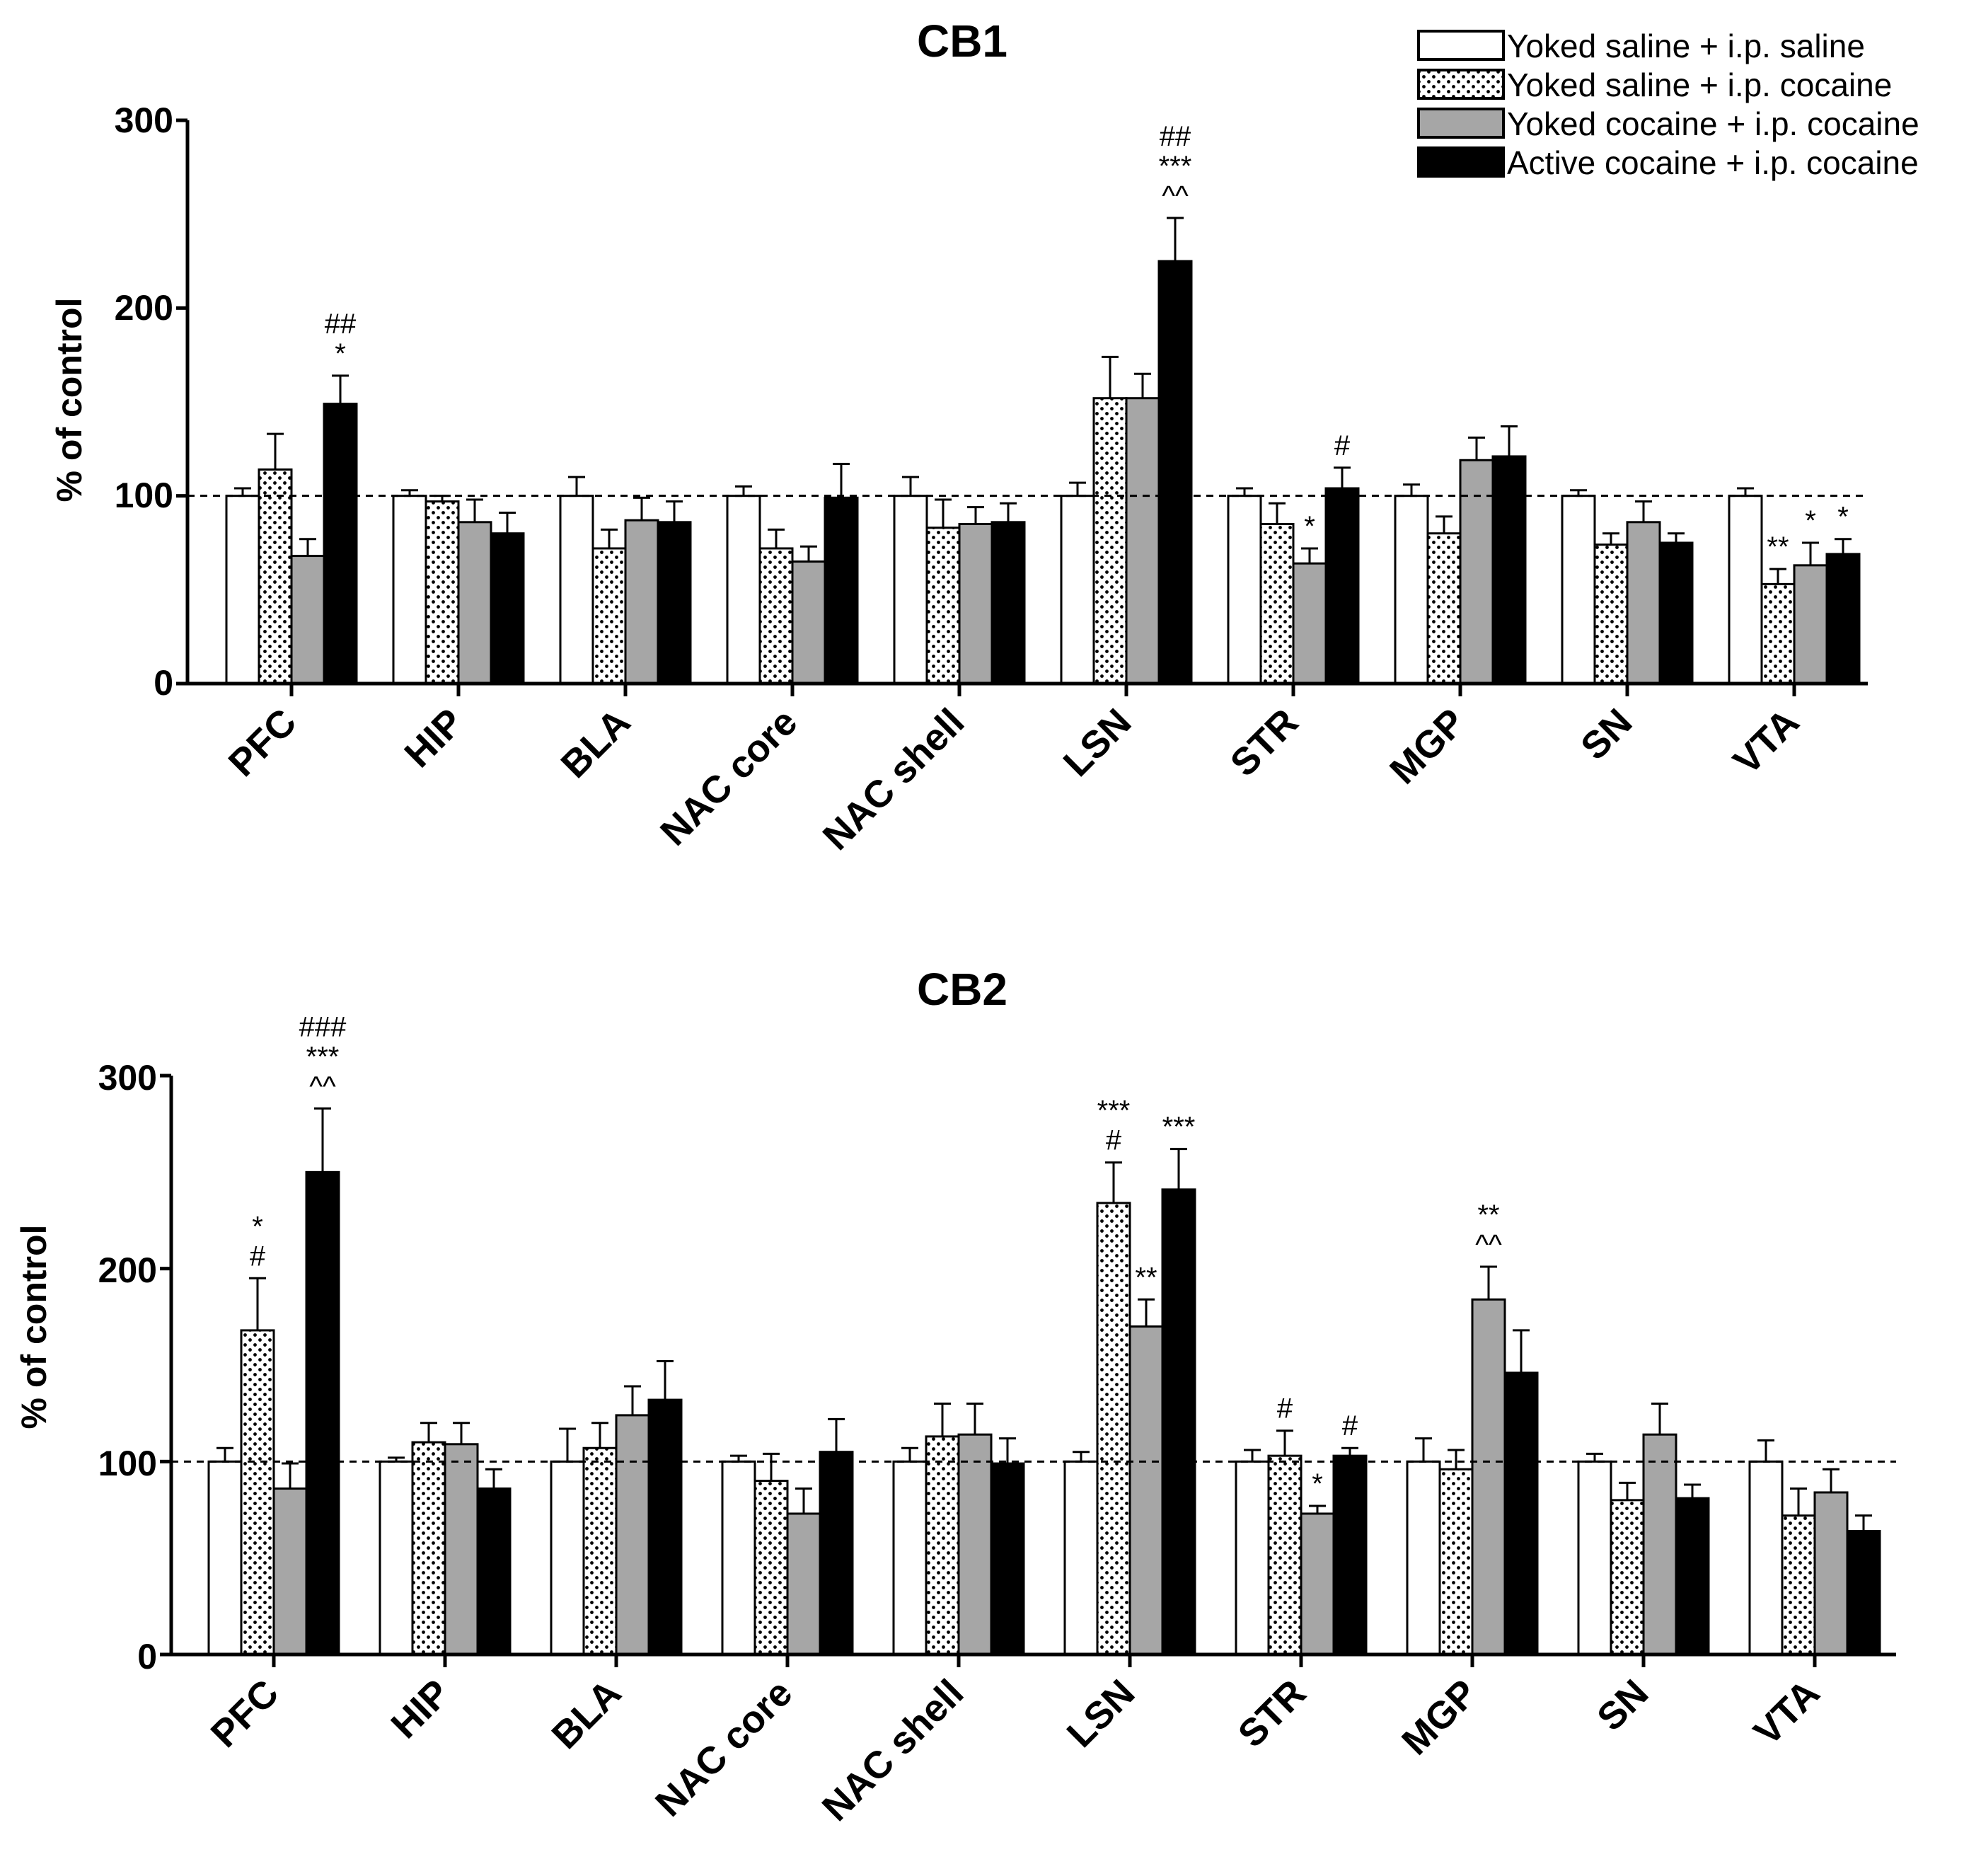 The width and height of the screenshot is (1981, 1876). I want to click on legend-label-2: Yoked cocaine + i.p. cocaine, so click(1713, 123).